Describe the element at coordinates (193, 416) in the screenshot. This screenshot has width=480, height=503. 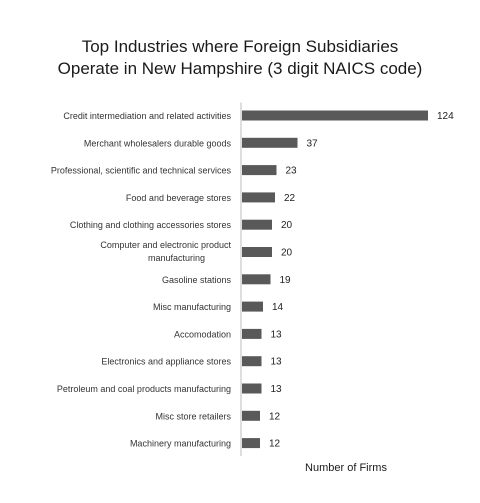
I see `category-label: Misc store retailers` at that location.